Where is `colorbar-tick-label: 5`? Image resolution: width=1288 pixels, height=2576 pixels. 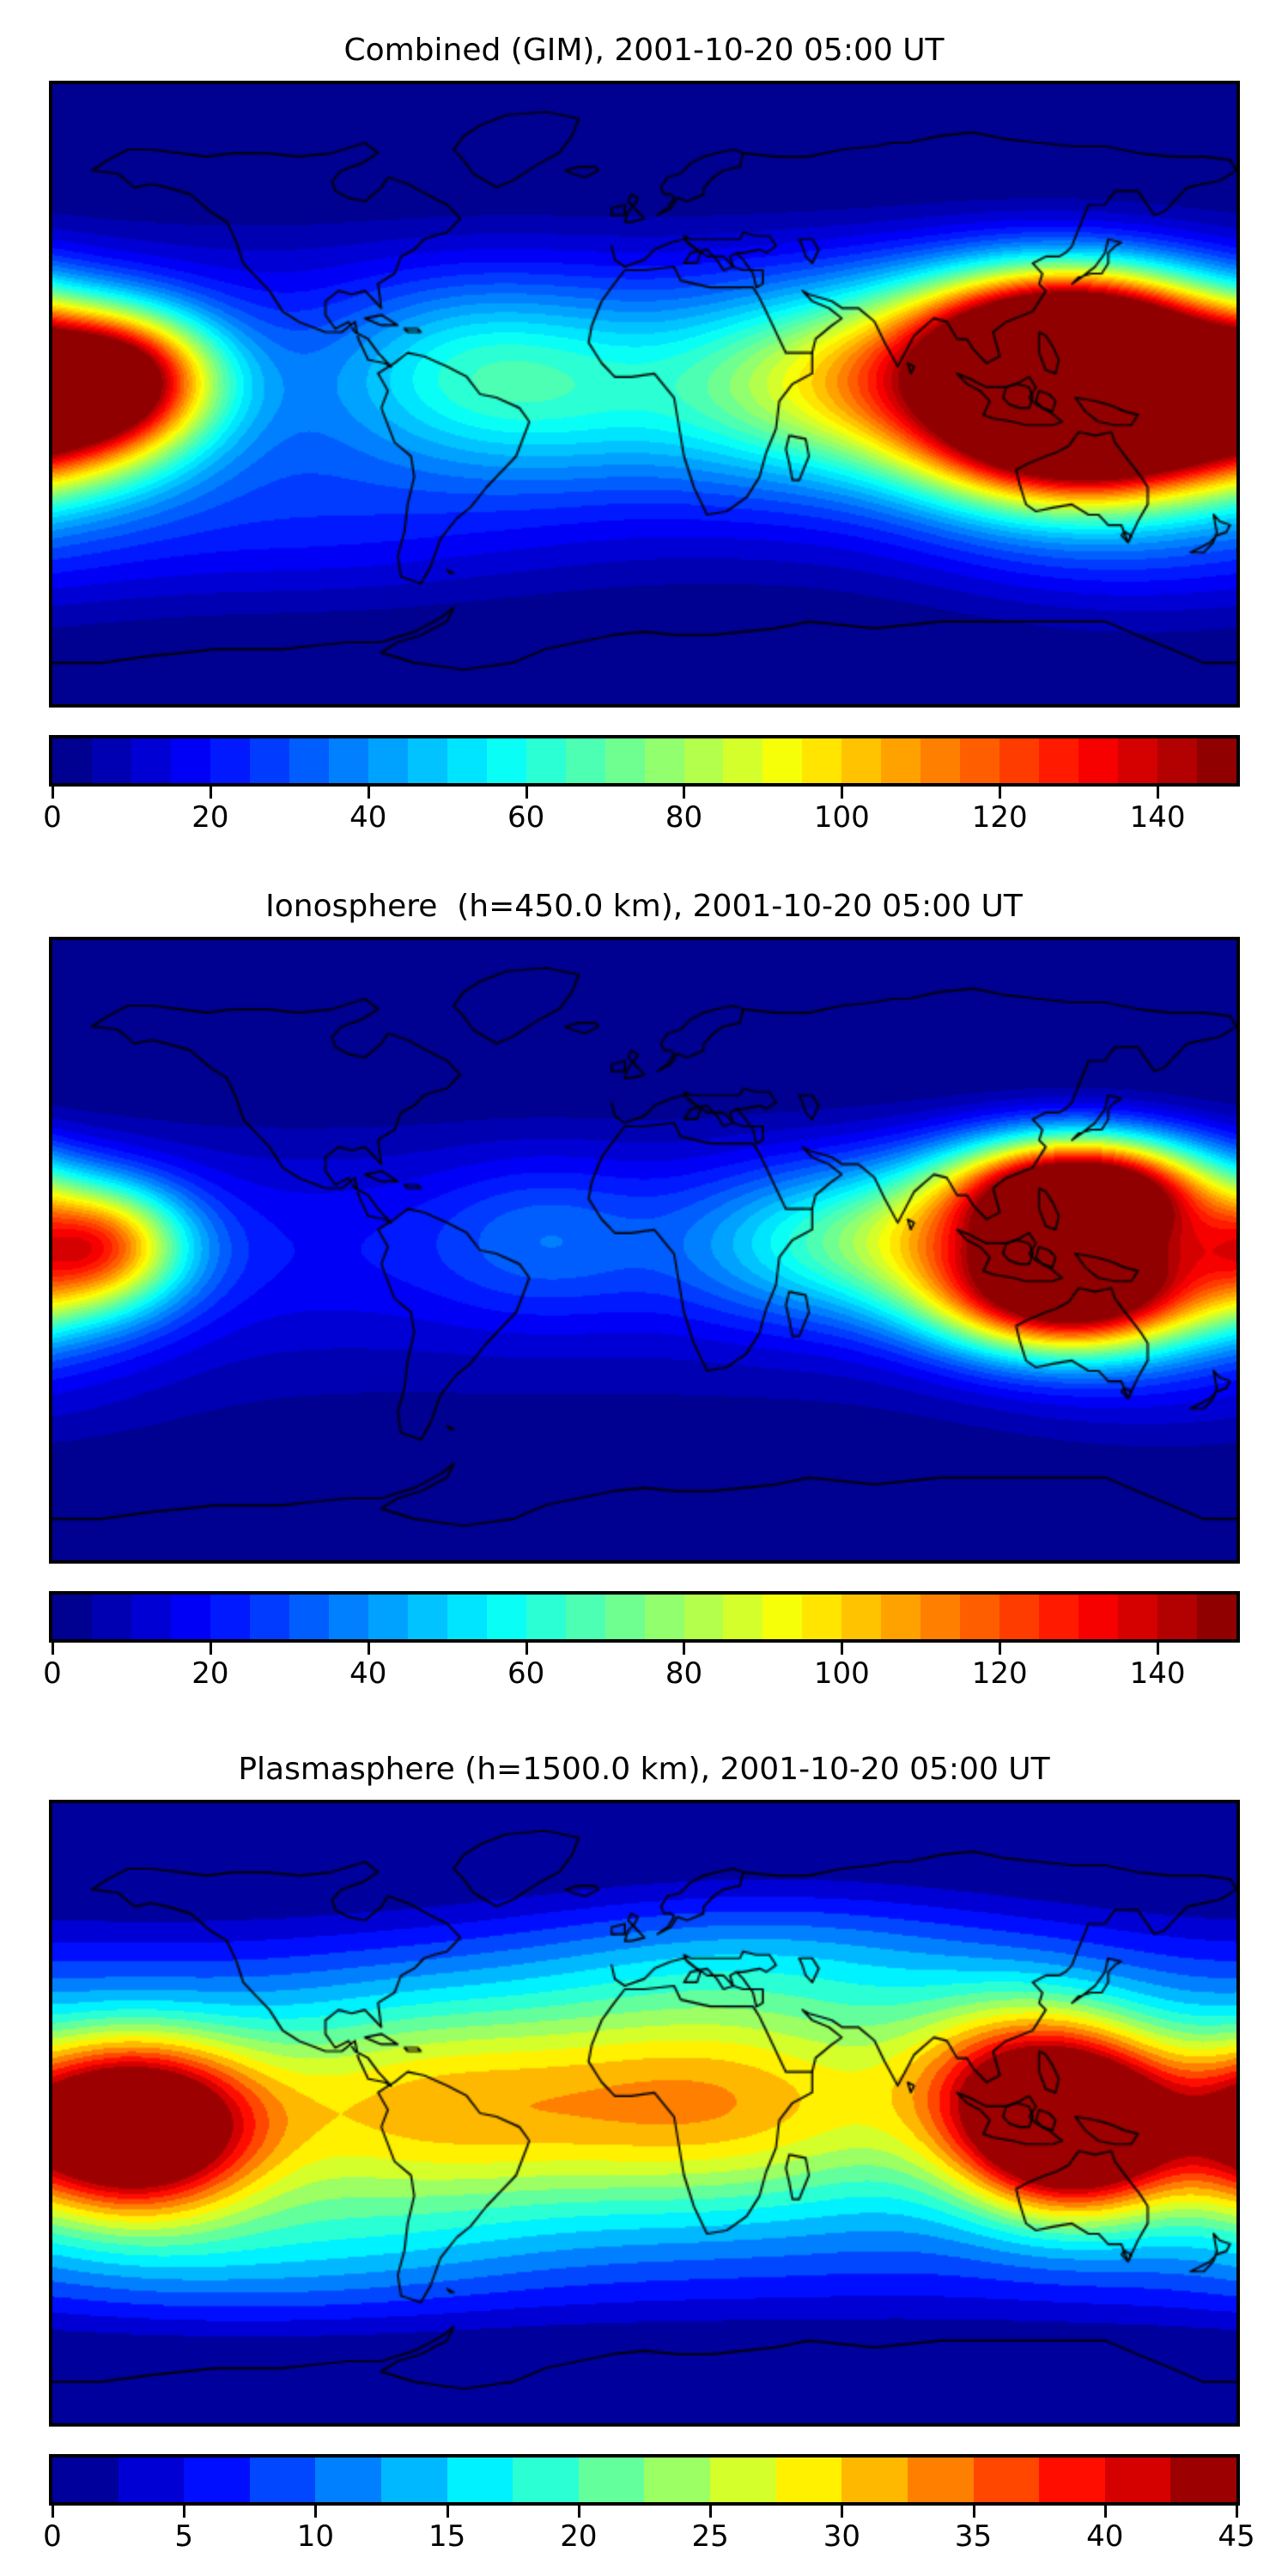 colorbar-tick-label: 5 is located at coordinates (184, 2536).